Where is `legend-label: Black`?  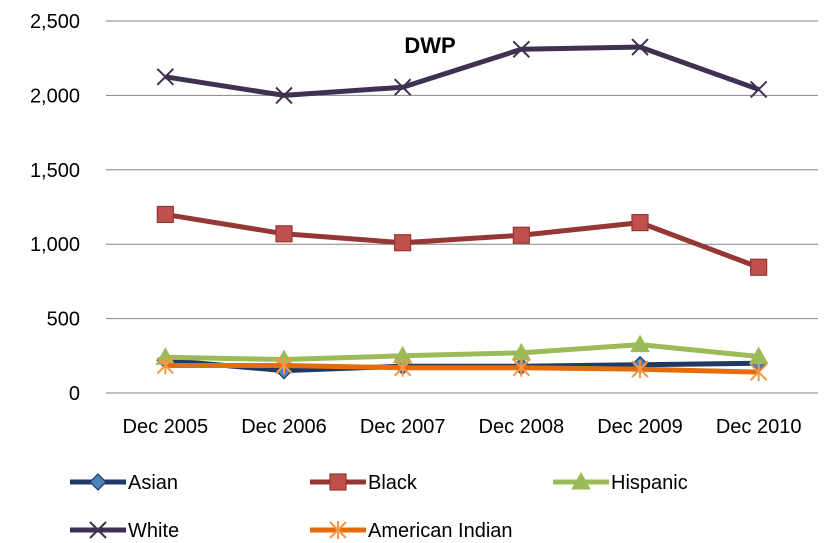 legend-label: Black is located at coordinates (393, 483).